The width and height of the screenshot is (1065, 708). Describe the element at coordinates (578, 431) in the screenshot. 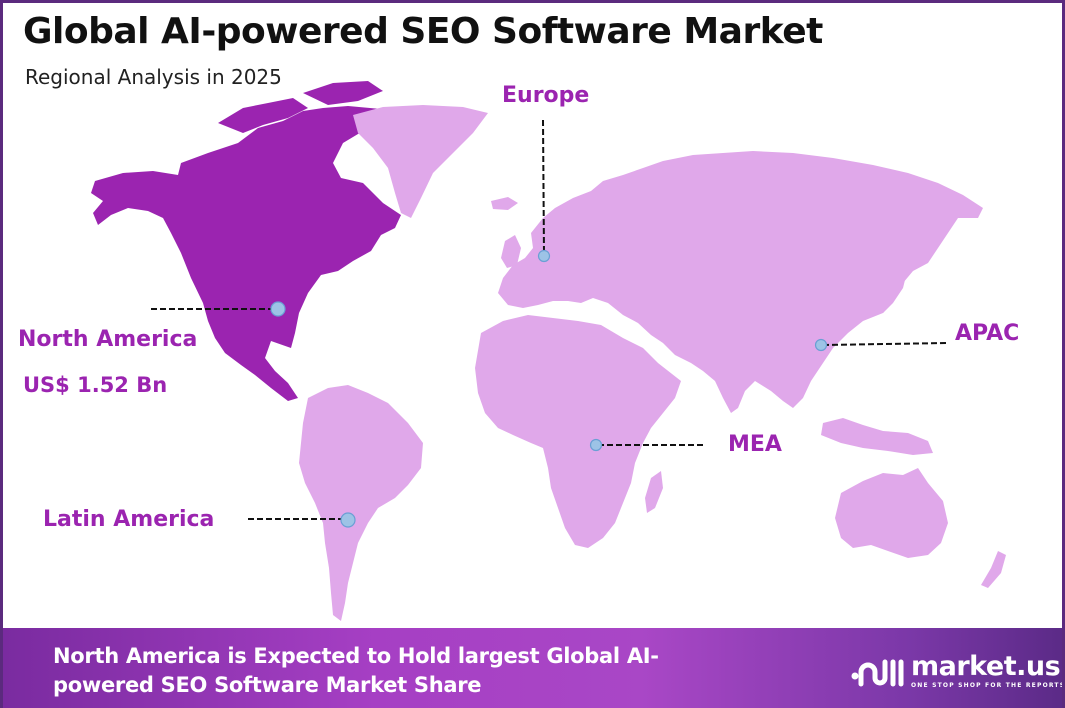

I see `africa-landmass` at that location.